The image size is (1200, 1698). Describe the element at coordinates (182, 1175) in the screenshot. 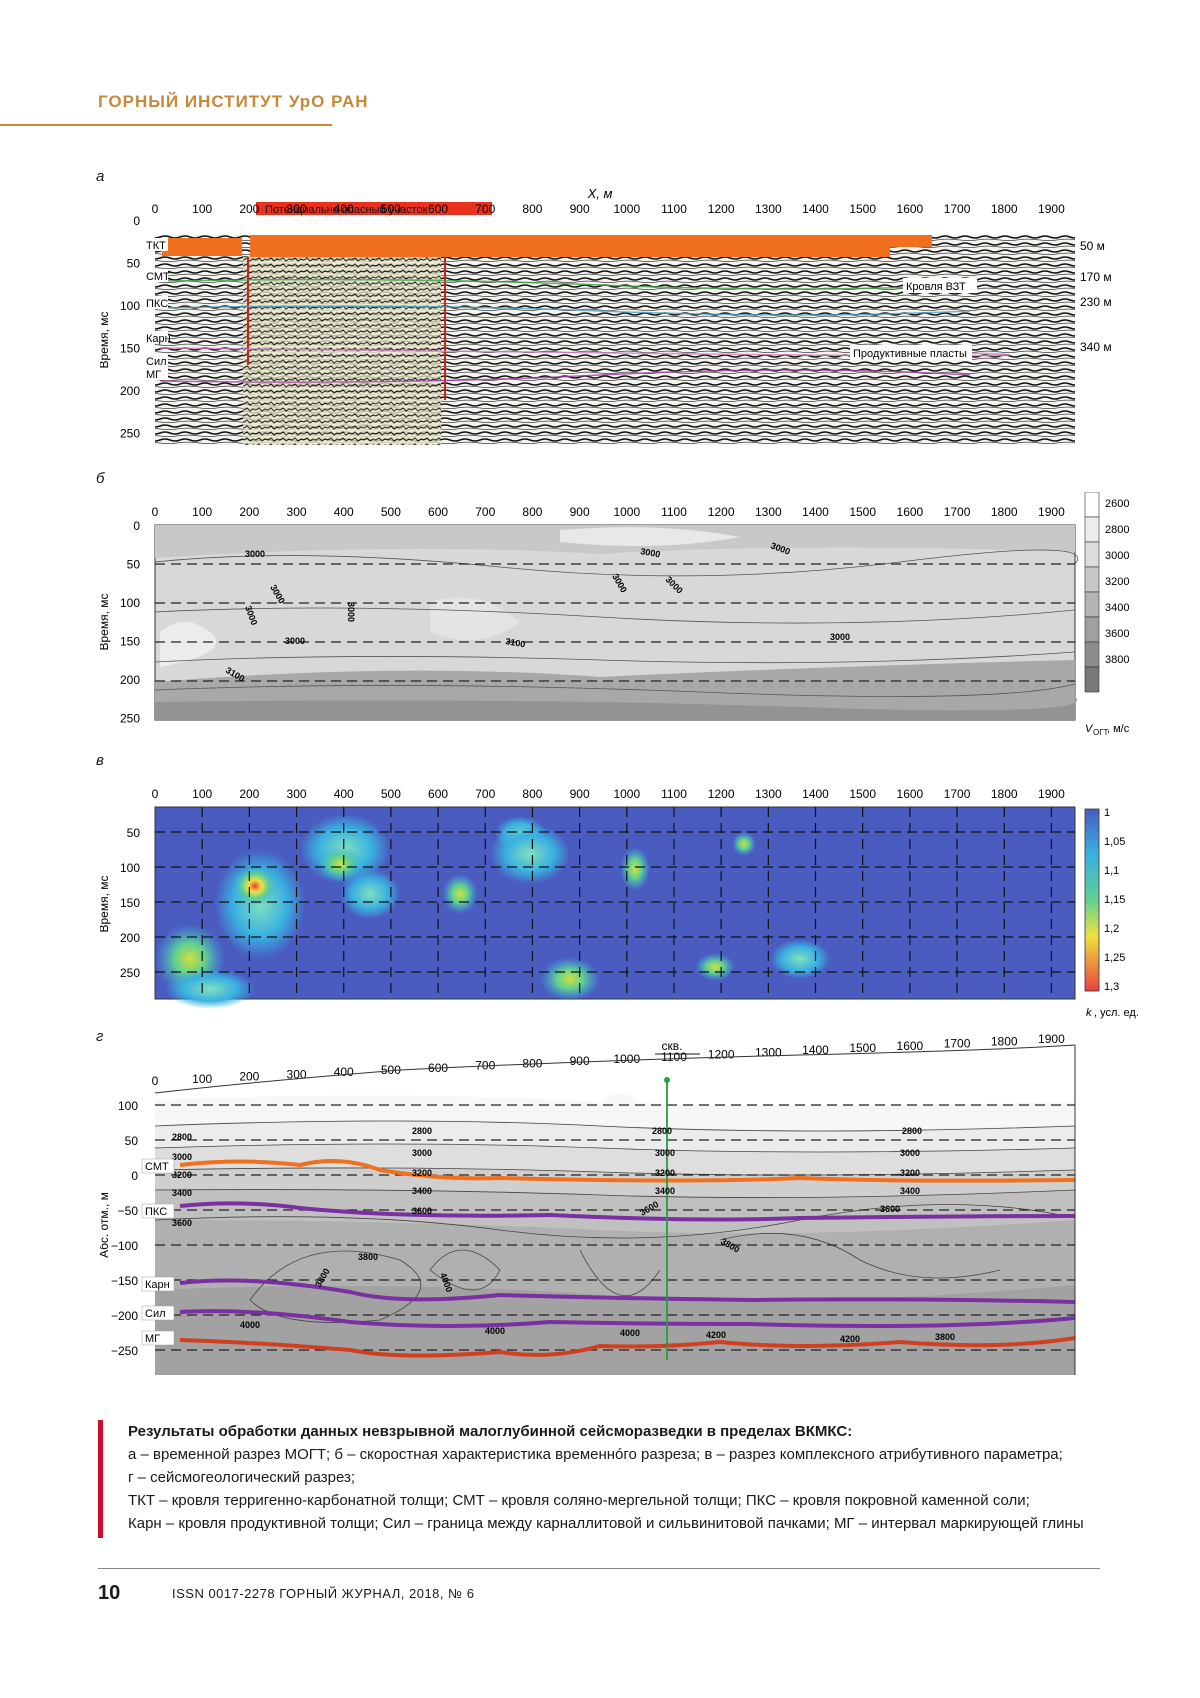

I see `contour-label: 3200` at that location.